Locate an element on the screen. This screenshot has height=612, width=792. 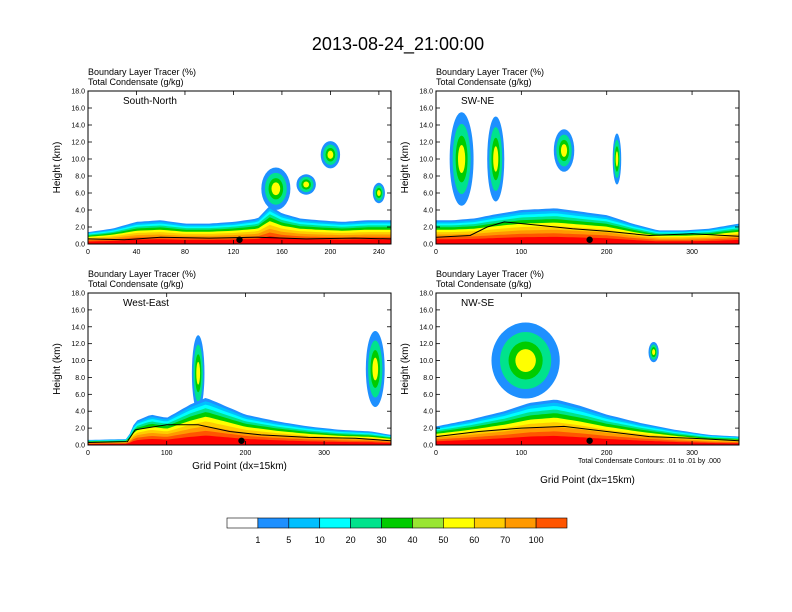
panel-label: SW-NE is located at coordinates (477, 101).